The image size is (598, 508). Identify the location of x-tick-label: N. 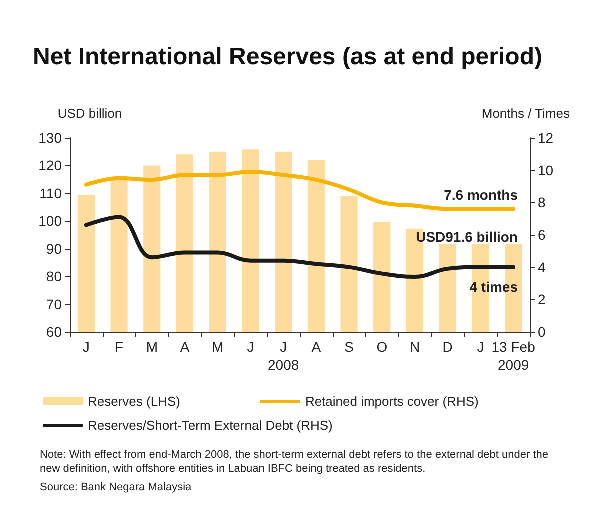
(415, 347).